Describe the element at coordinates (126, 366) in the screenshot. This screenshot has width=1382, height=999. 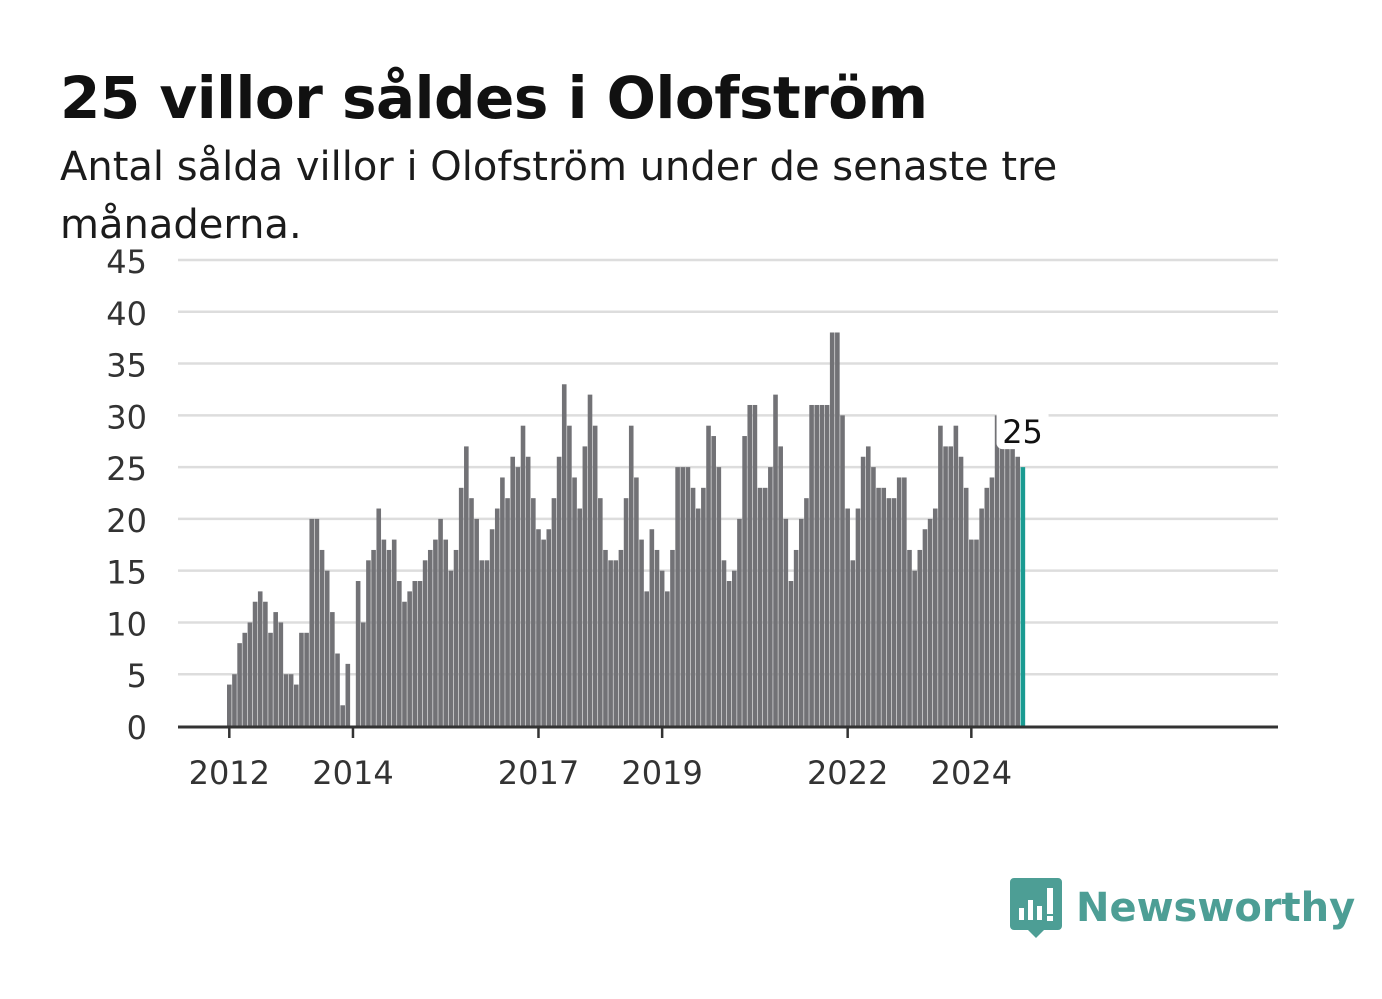
I see `y-tick-label: 35` at that location.